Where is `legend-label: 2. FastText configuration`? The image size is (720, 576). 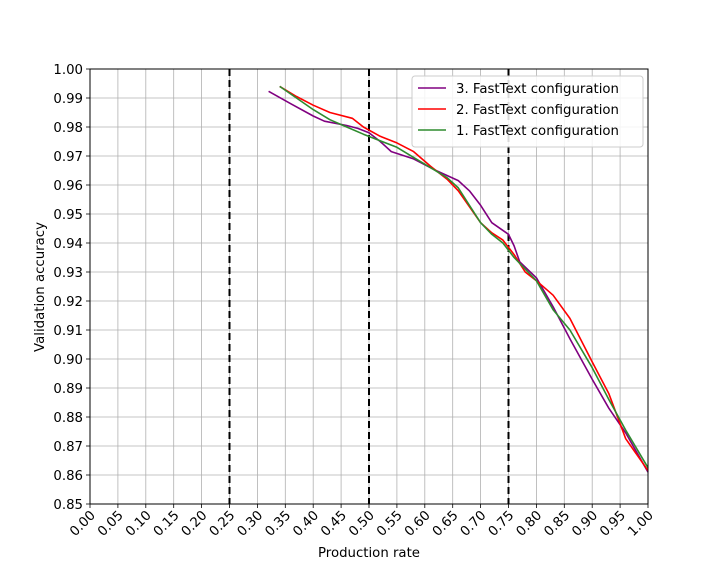 legend-label: 2. FastText configuration is located at coordinates (537, 110).